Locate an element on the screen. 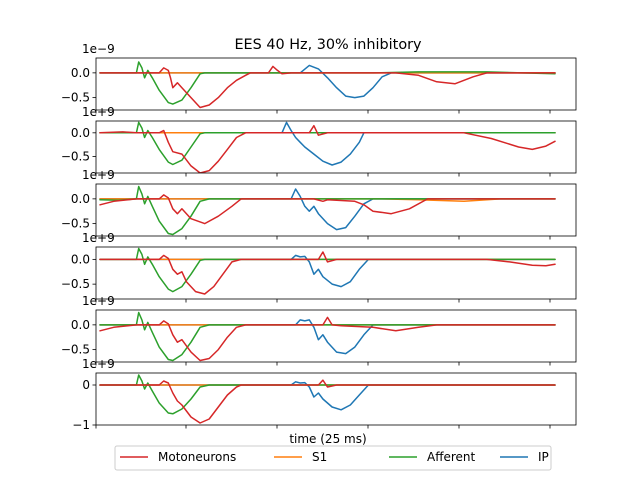  panel-4: 0.0 −0.5 1e+9 is located at coordinates (319, 267).